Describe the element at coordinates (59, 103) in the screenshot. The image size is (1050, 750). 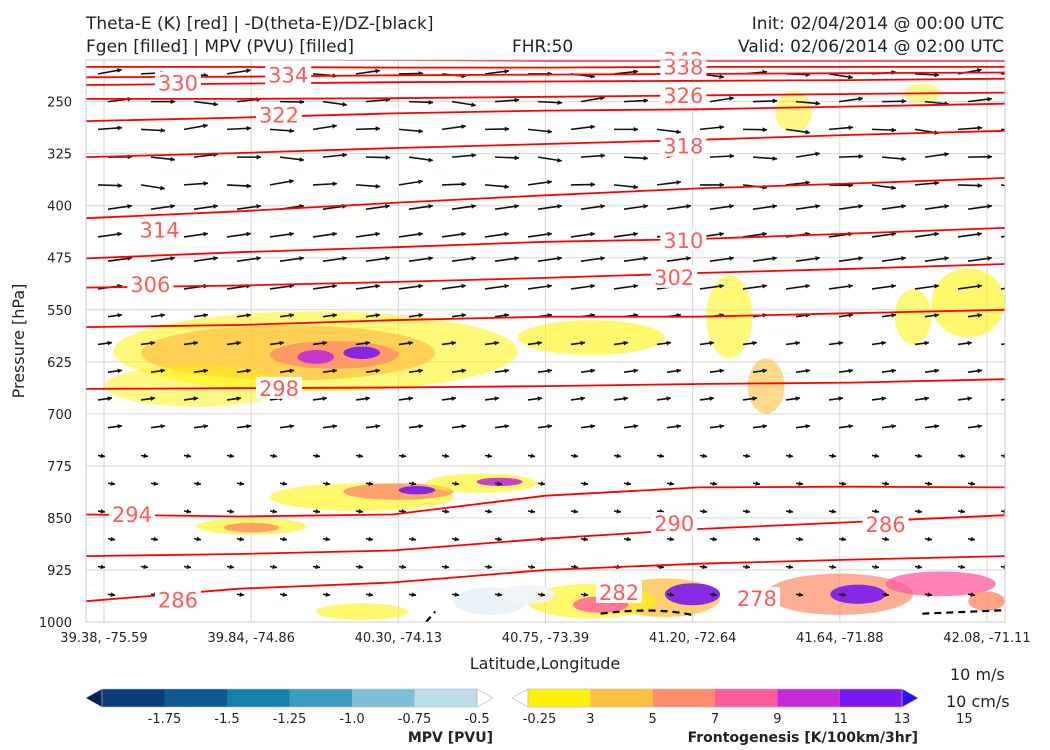
I see `y-tick-label: 250` at that location.